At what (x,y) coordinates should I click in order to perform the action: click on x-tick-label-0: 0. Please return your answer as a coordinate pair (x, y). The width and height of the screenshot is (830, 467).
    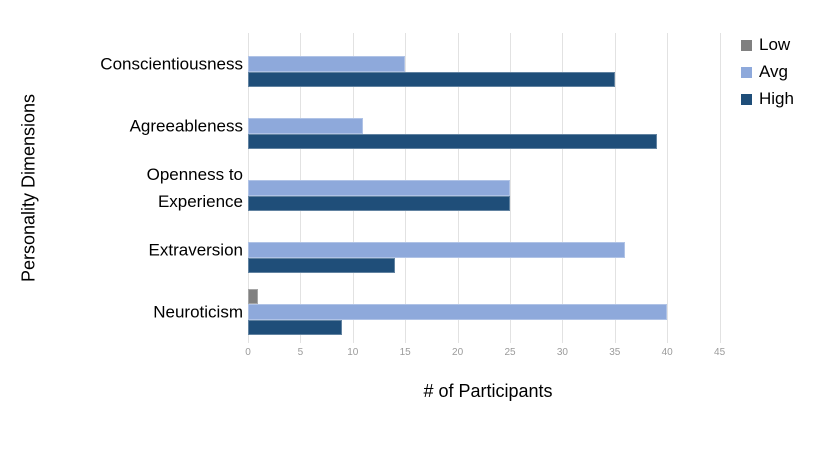
    Looking at the image, I should click on (248, 352).